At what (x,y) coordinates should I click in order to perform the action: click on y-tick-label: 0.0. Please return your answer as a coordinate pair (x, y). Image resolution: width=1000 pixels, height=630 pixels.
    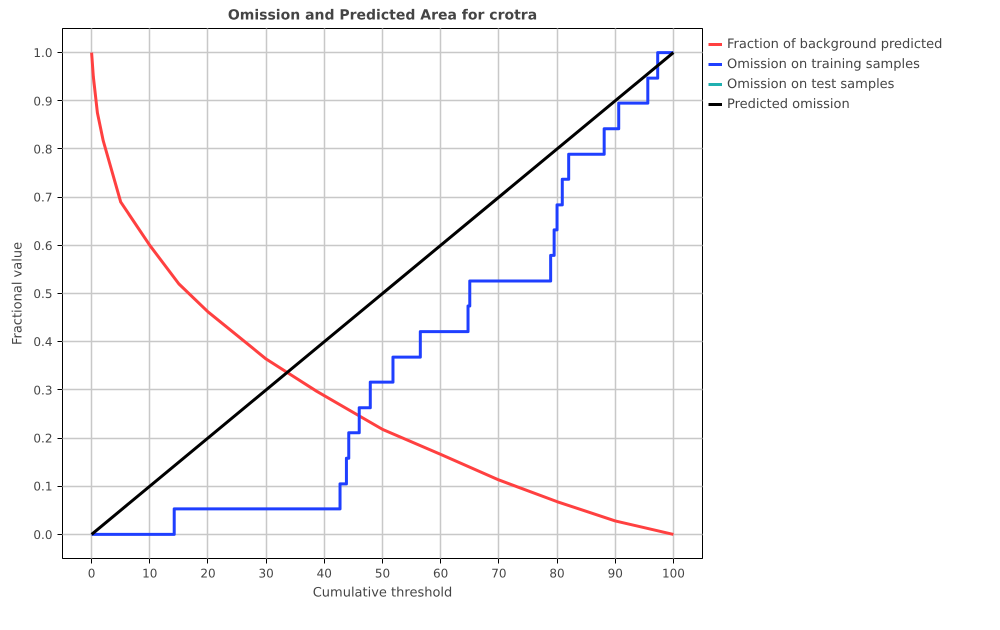
    Looking at the image, I should click on (43, 535).